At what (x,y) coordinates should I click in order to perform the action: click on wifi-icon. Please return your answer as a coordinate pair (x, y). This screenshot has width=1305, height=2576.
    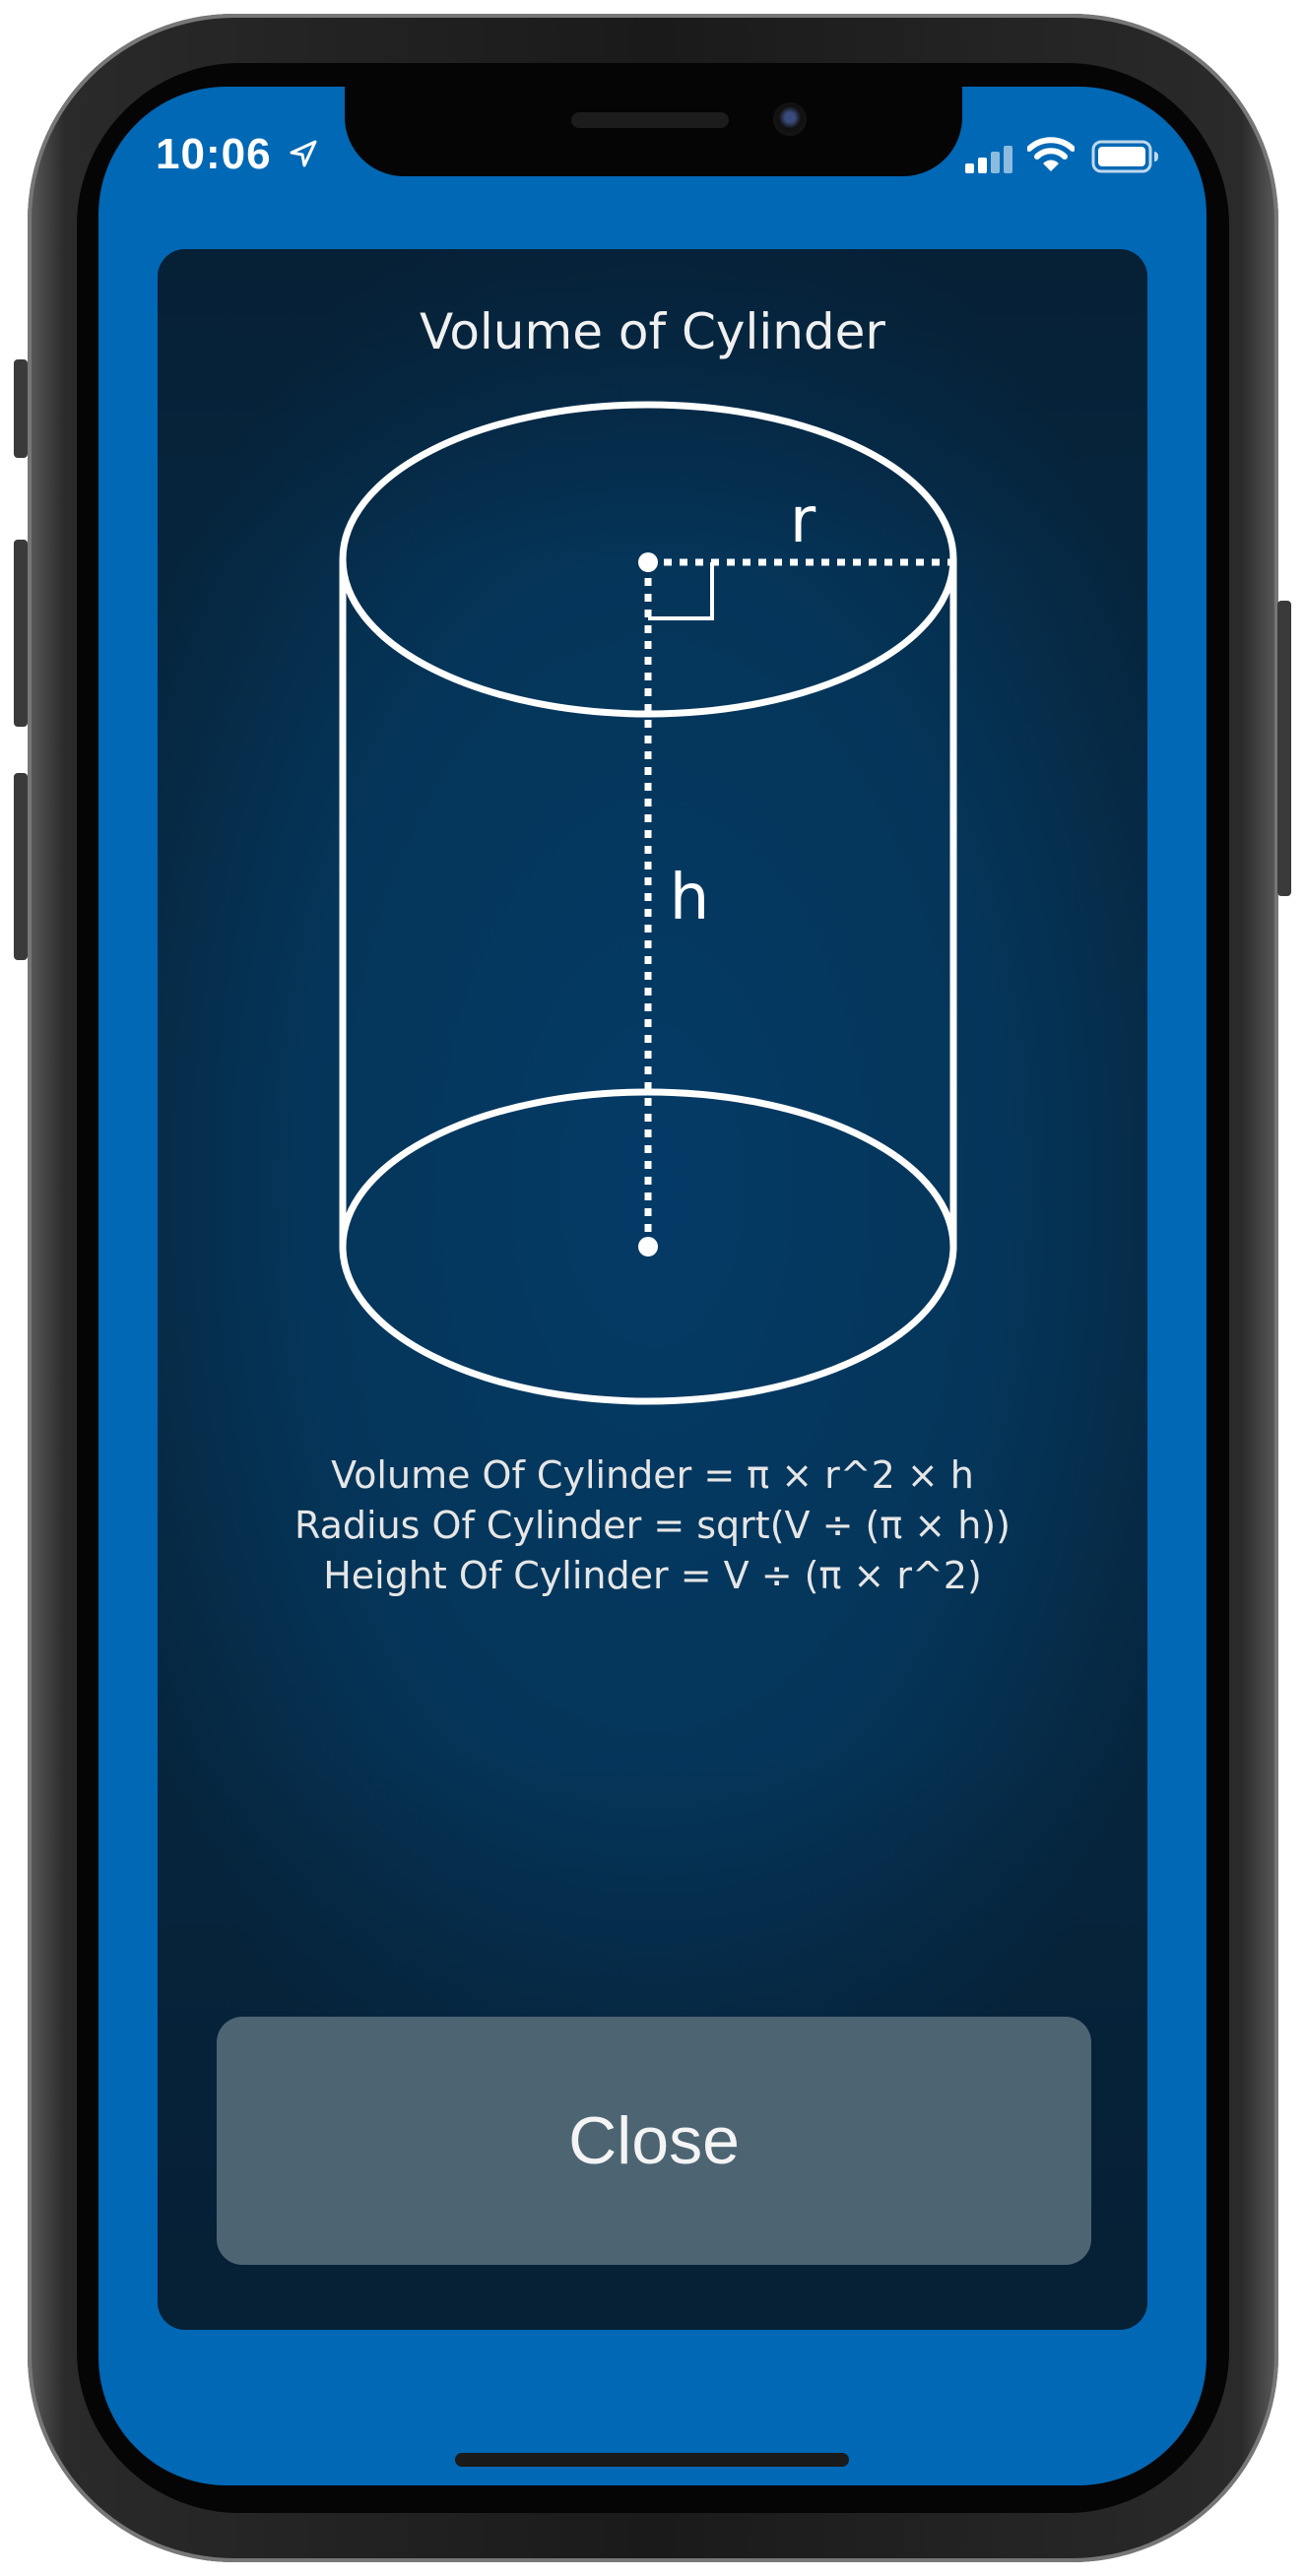
    Looking at the image, I should click on (1051, 154).